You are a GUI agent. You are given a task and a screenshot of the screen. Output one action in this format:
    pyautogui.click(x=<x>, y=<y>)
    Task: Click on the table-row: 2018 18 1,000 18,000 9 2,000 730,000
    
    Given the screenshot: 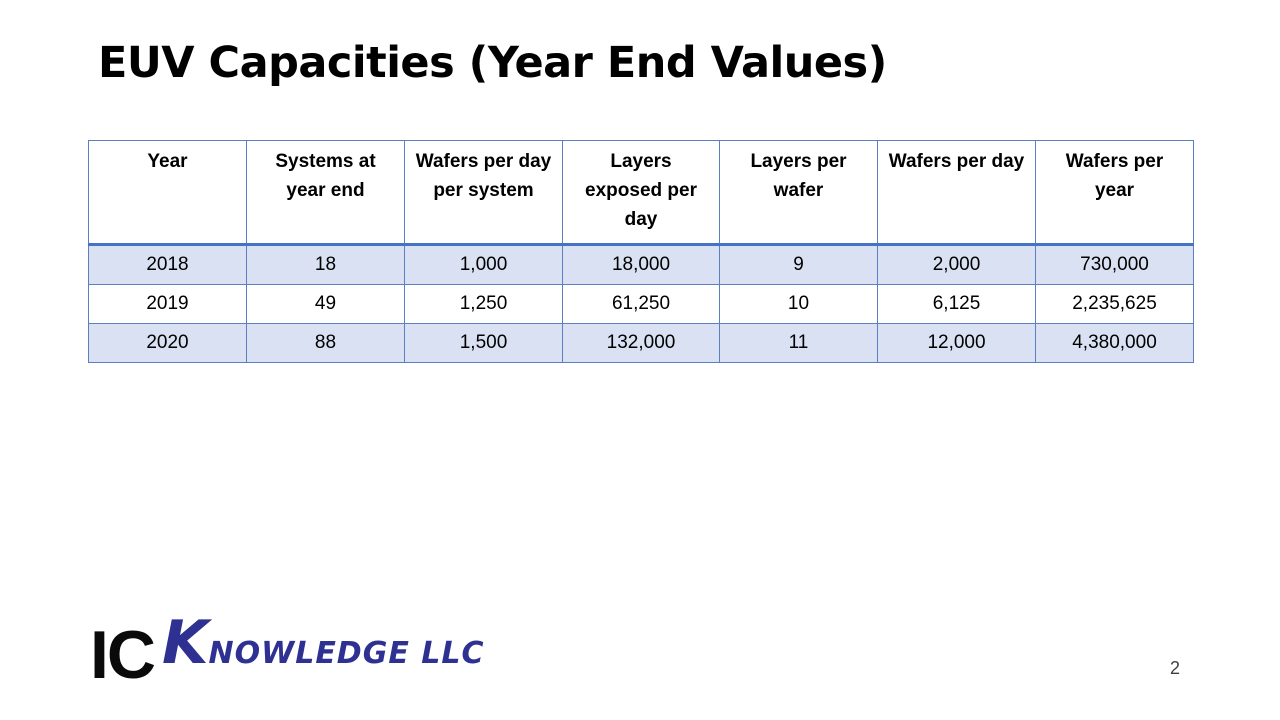 What is the action you would take?
    pyautogui.click(x=641, y=264)
    